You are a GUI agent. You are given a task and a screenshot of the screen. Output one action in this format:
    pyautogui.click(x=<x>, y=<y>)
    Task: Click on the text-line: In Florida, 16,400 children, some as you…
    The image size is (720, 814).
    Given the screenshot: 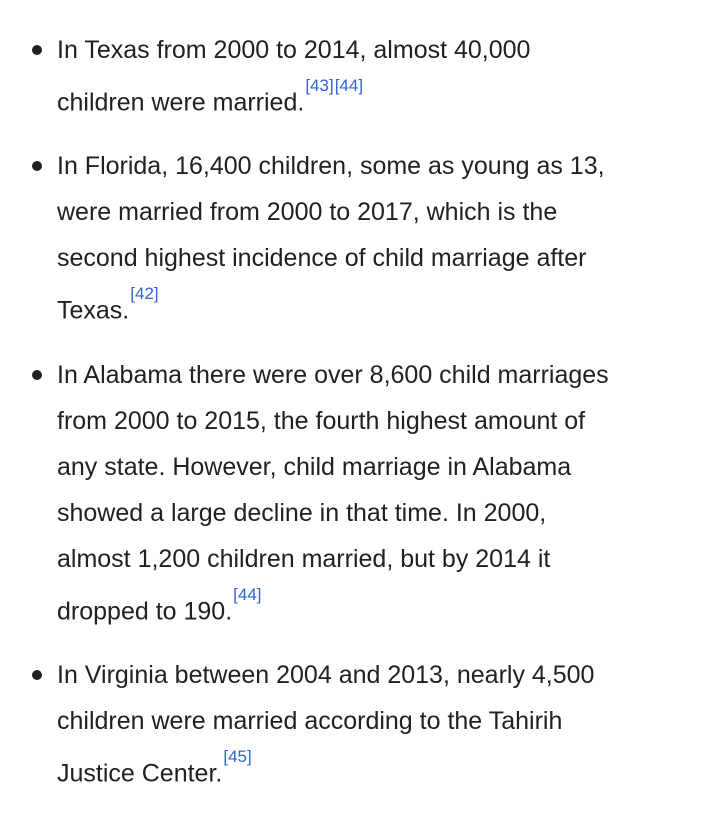 What is the action you would take?
    pyautogui.click(x=331, y=166)
    